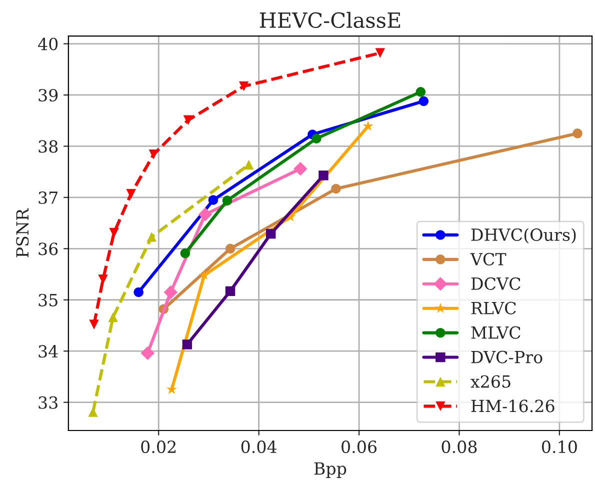  I want to click on x-tick-label: 0.02, so click(158, 447).